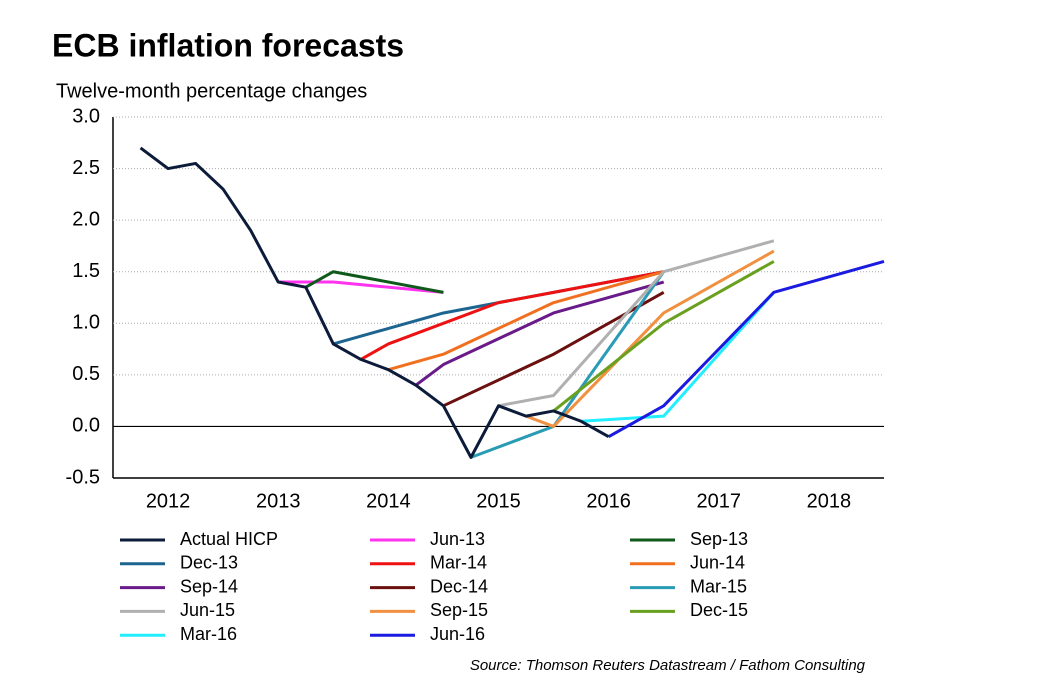 The height and width of the screenshot is (689, 1043). I want to click on x-tick-label: 2018, so click(829, 501).